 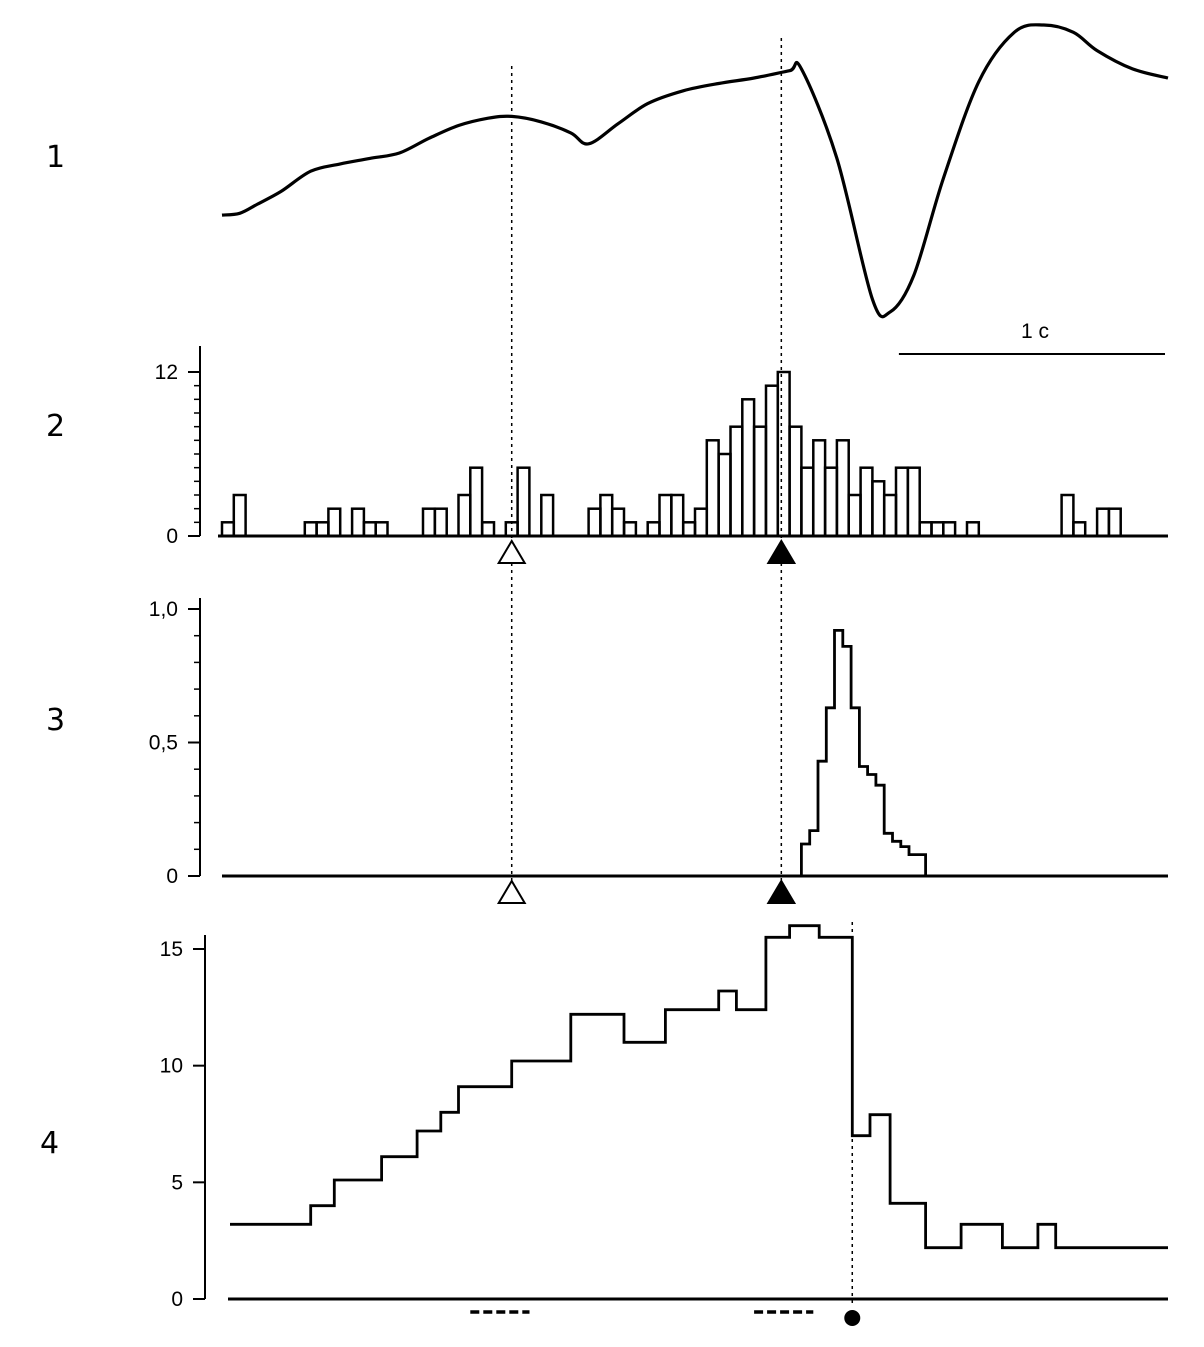 What do you see at coordinates (852, 1318) in the screenshot?
I see `dot-marker` at bounding box center [852, 1318].